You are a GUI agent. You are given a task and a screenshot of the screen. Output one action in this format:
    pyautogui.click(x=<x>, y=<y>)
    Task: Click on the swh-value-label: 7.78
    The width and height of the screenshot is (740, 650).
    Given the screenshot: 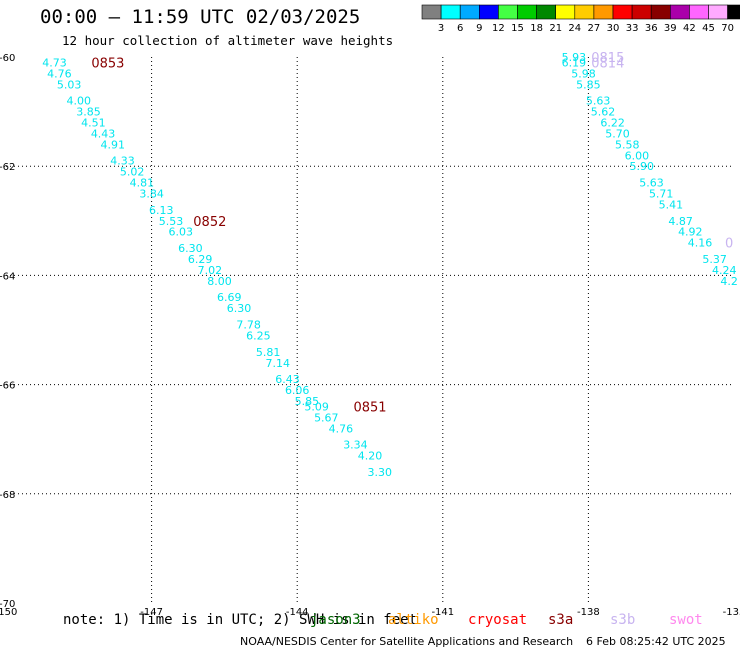 What is the action you would take?
    pyautogui.click(x=248, y=325)
    